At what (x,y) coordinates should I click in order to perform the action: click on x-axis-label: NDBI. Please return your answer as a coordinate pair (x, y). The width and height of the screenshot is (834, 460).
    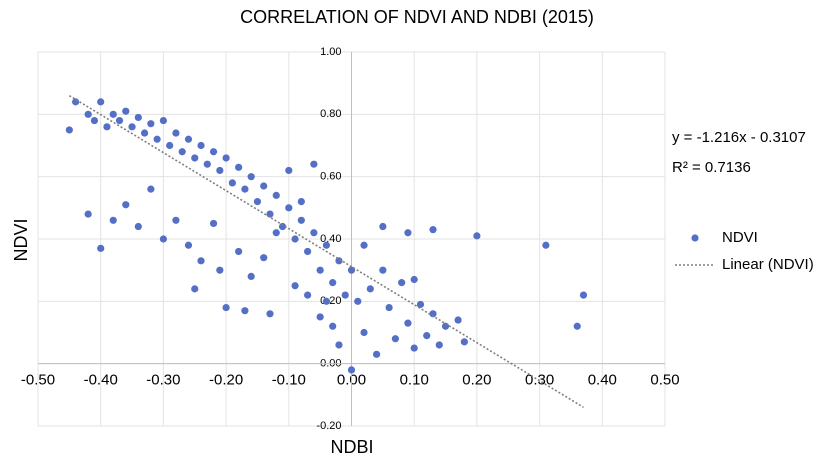
    Looking at the image, I should click on (351, 447).